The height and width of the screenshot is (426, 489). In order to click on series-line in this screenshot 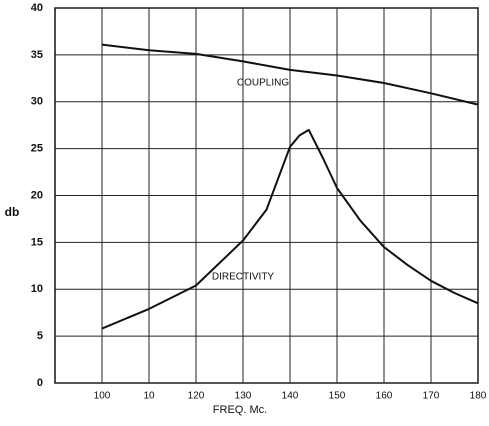, I will do `click(290, 74)`.